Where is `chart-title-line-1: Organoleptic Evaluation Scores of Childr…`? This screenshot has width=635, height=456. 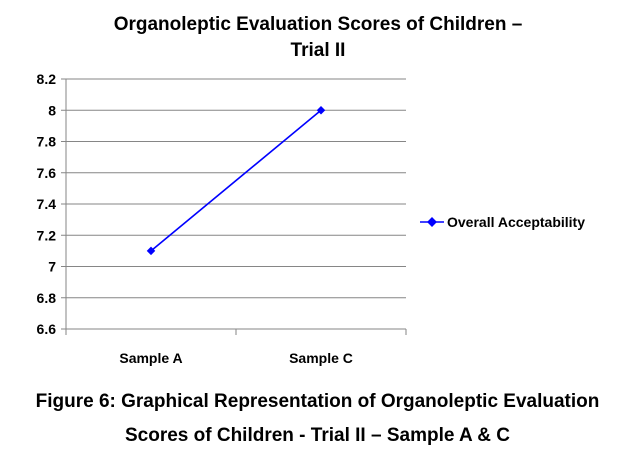 chart-title-line-1: Organoleptic Evaluation Scores of Childr… is located at coordinates (318, 24).